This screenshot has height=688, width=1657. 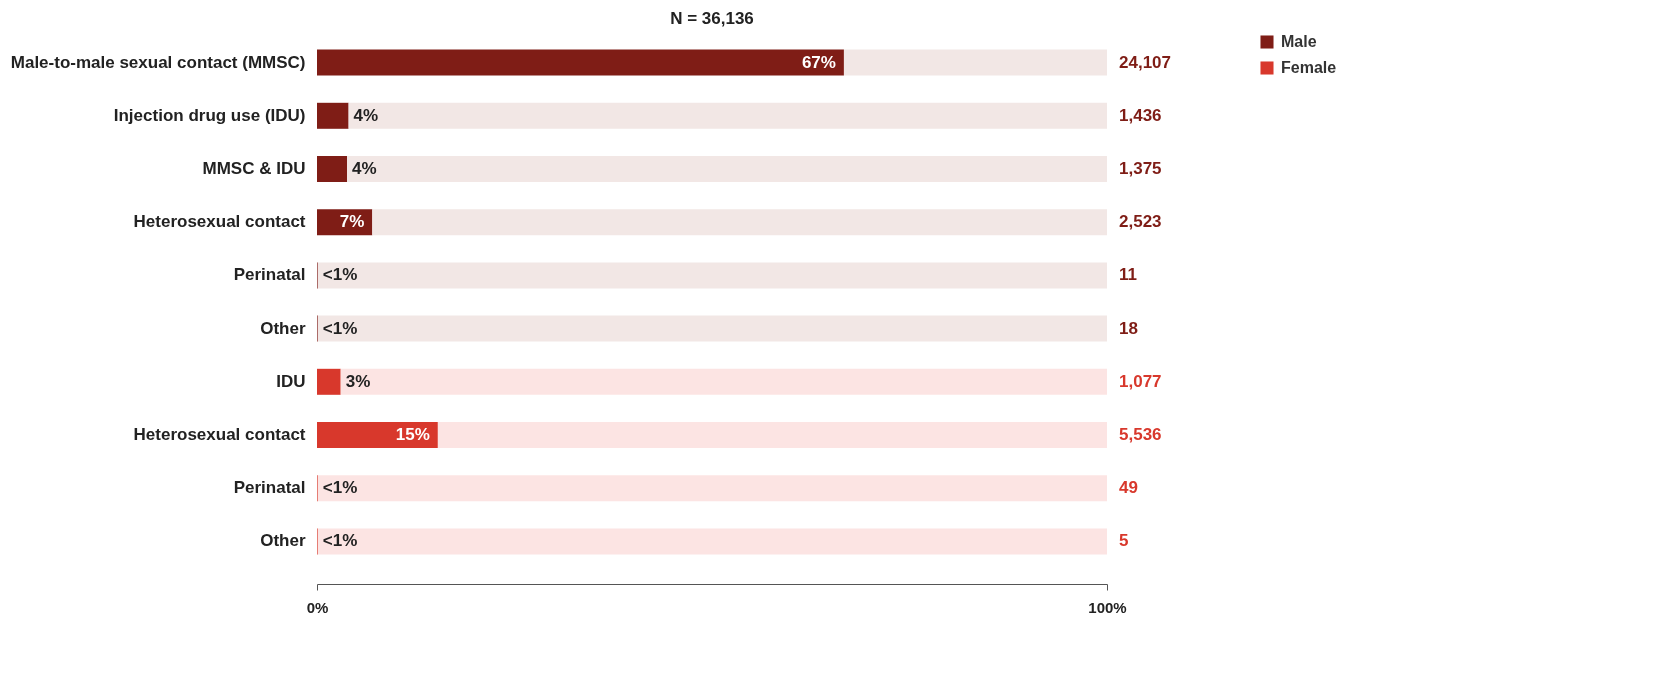 I want to click on y-tick-label: Injection drug use (IDU), so click(x=209, y=115).